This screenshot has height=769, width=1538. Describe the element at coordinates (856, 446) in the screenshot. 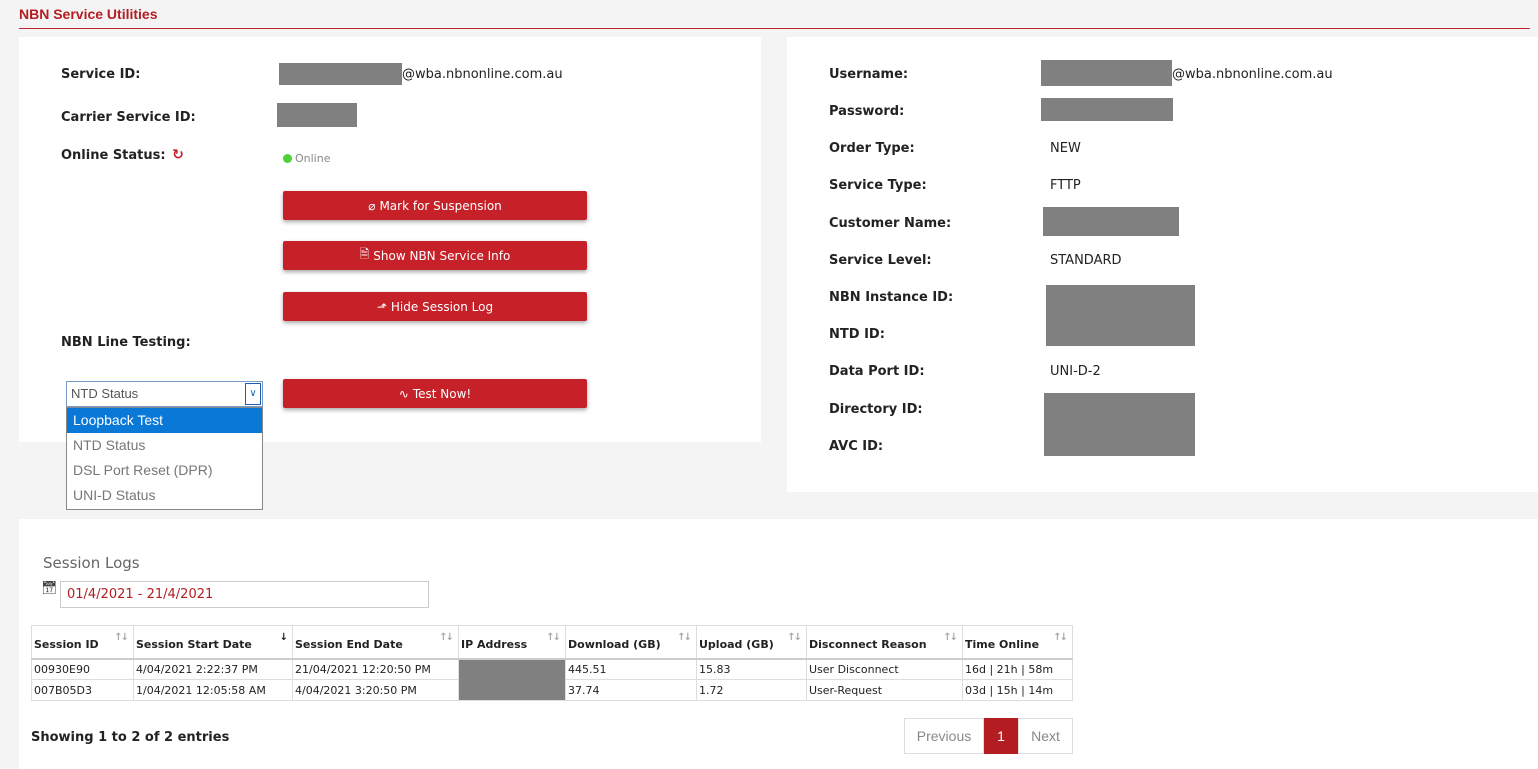

I see `avc-id-label: AVC ID:` at that location.